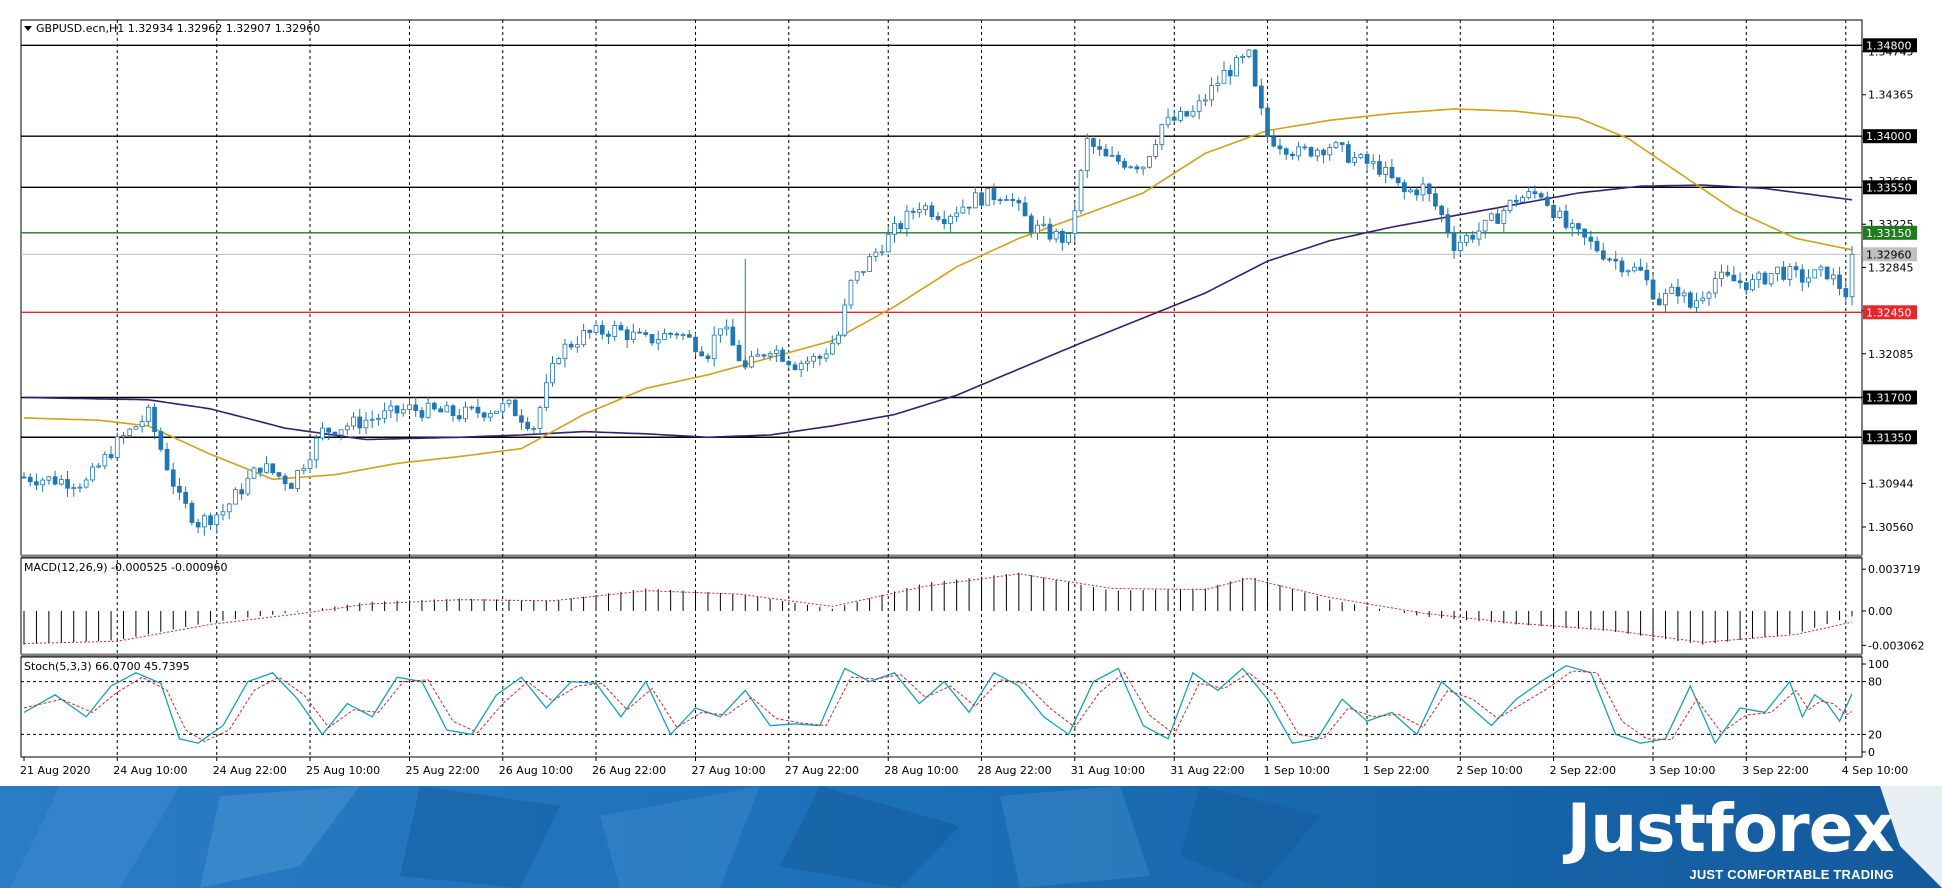 The width and height of the screenshot is (1942, 888). What do you see at coordinates (941, 707) in the screenshot?
I see `stoch-pane` at bounding box center [941, 707].